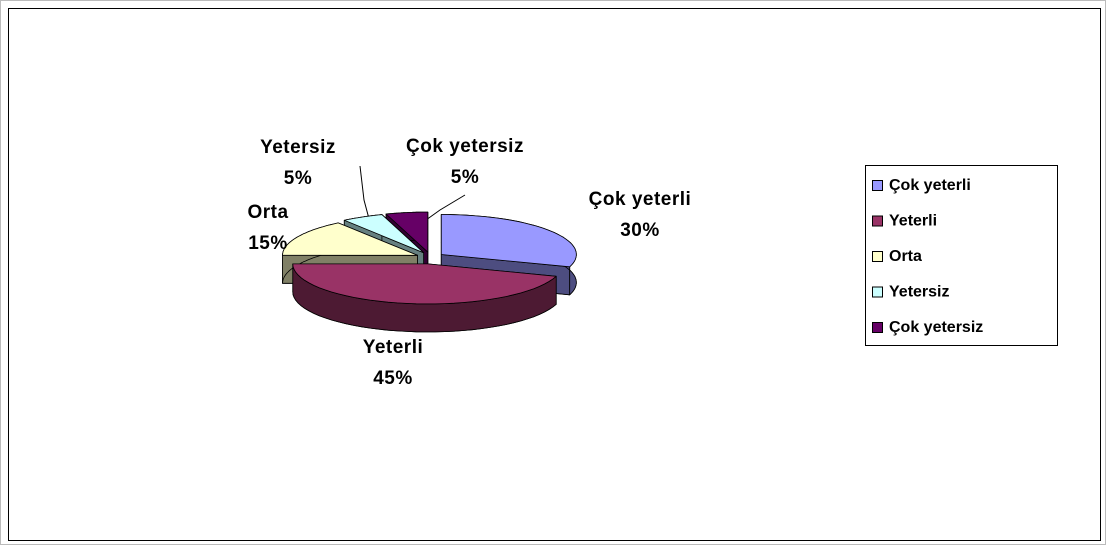 This screenshot has width=1106, height=545. Describe the element at coordinates (905, 256) in the screenshot. I see `legend-label: Orta` at that location.